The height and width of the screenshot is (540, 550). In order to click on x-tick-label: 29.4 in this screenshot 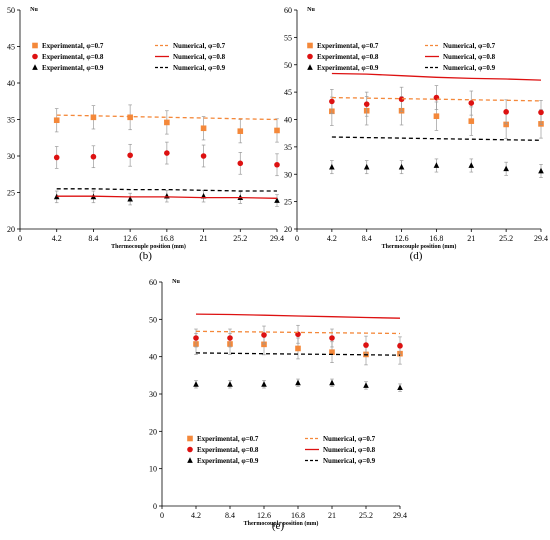, I will do `click(277, 238)`.